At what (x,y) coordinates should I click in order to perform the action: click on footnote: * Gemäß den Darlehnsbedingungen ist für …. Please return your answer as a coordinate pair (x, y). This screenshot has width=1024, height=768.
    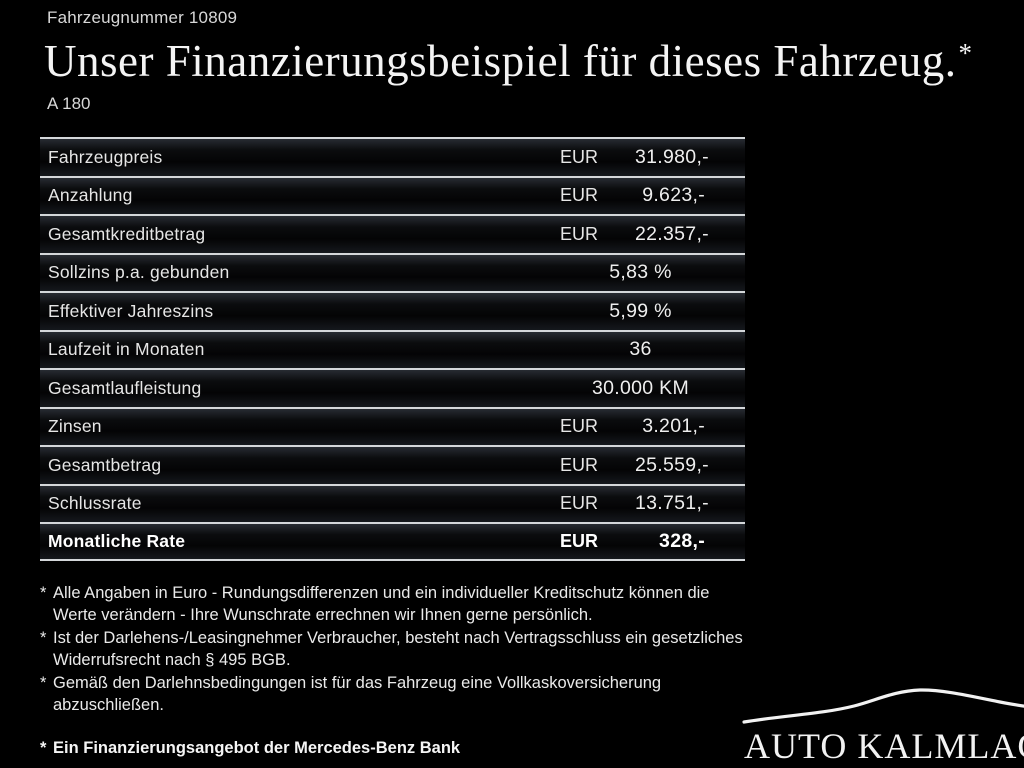
    Looking at the image, I should click on (392, 694).